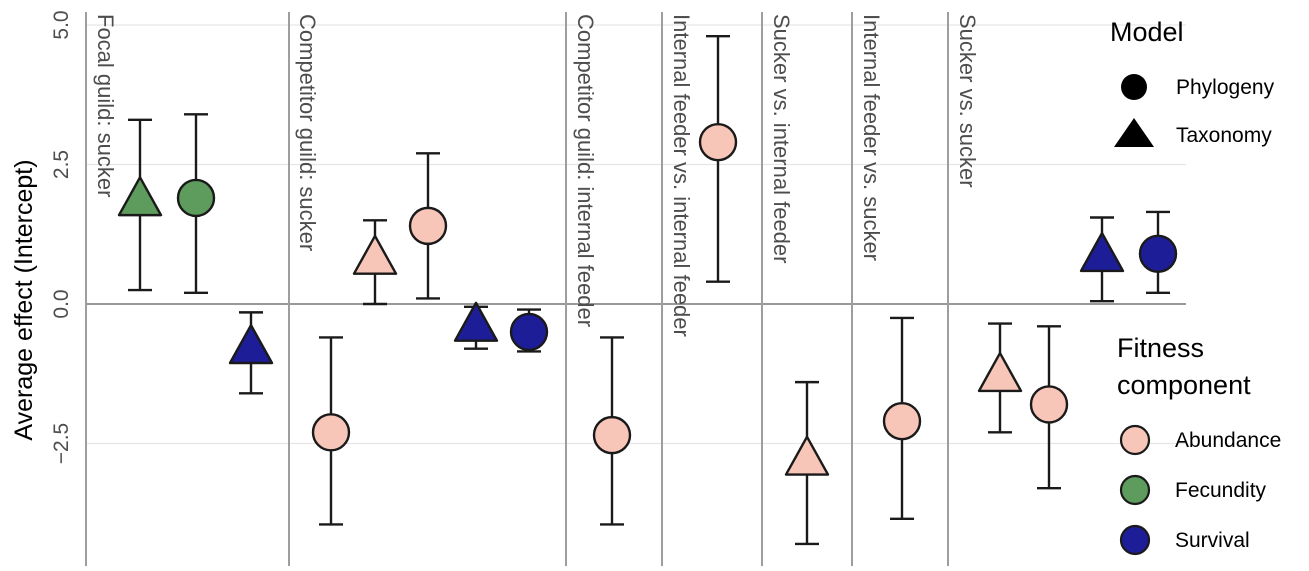 The image size is (1309, 571). I want to click on panel-label-0: Focal guild: sucker, so click(105, 105).